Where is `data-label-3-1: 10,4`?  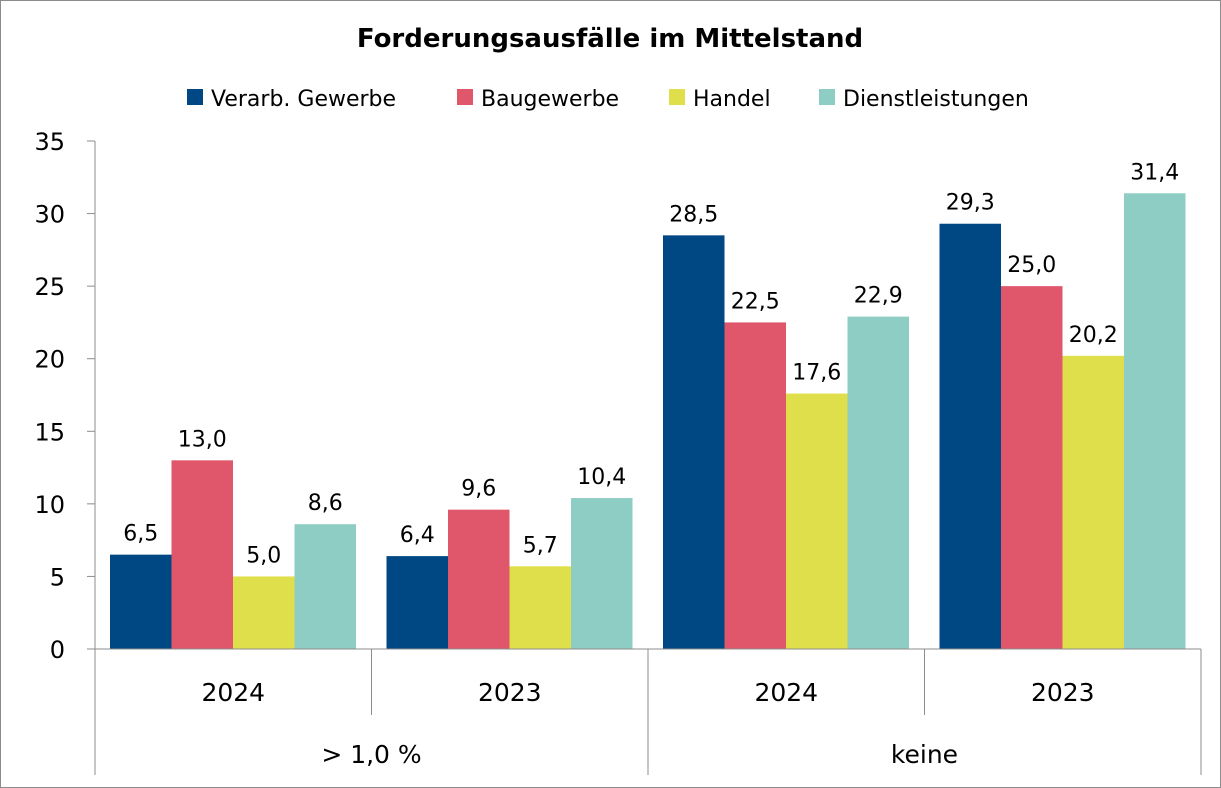 data-label-3-1: 10,4 is located at coordinates (601, 477).